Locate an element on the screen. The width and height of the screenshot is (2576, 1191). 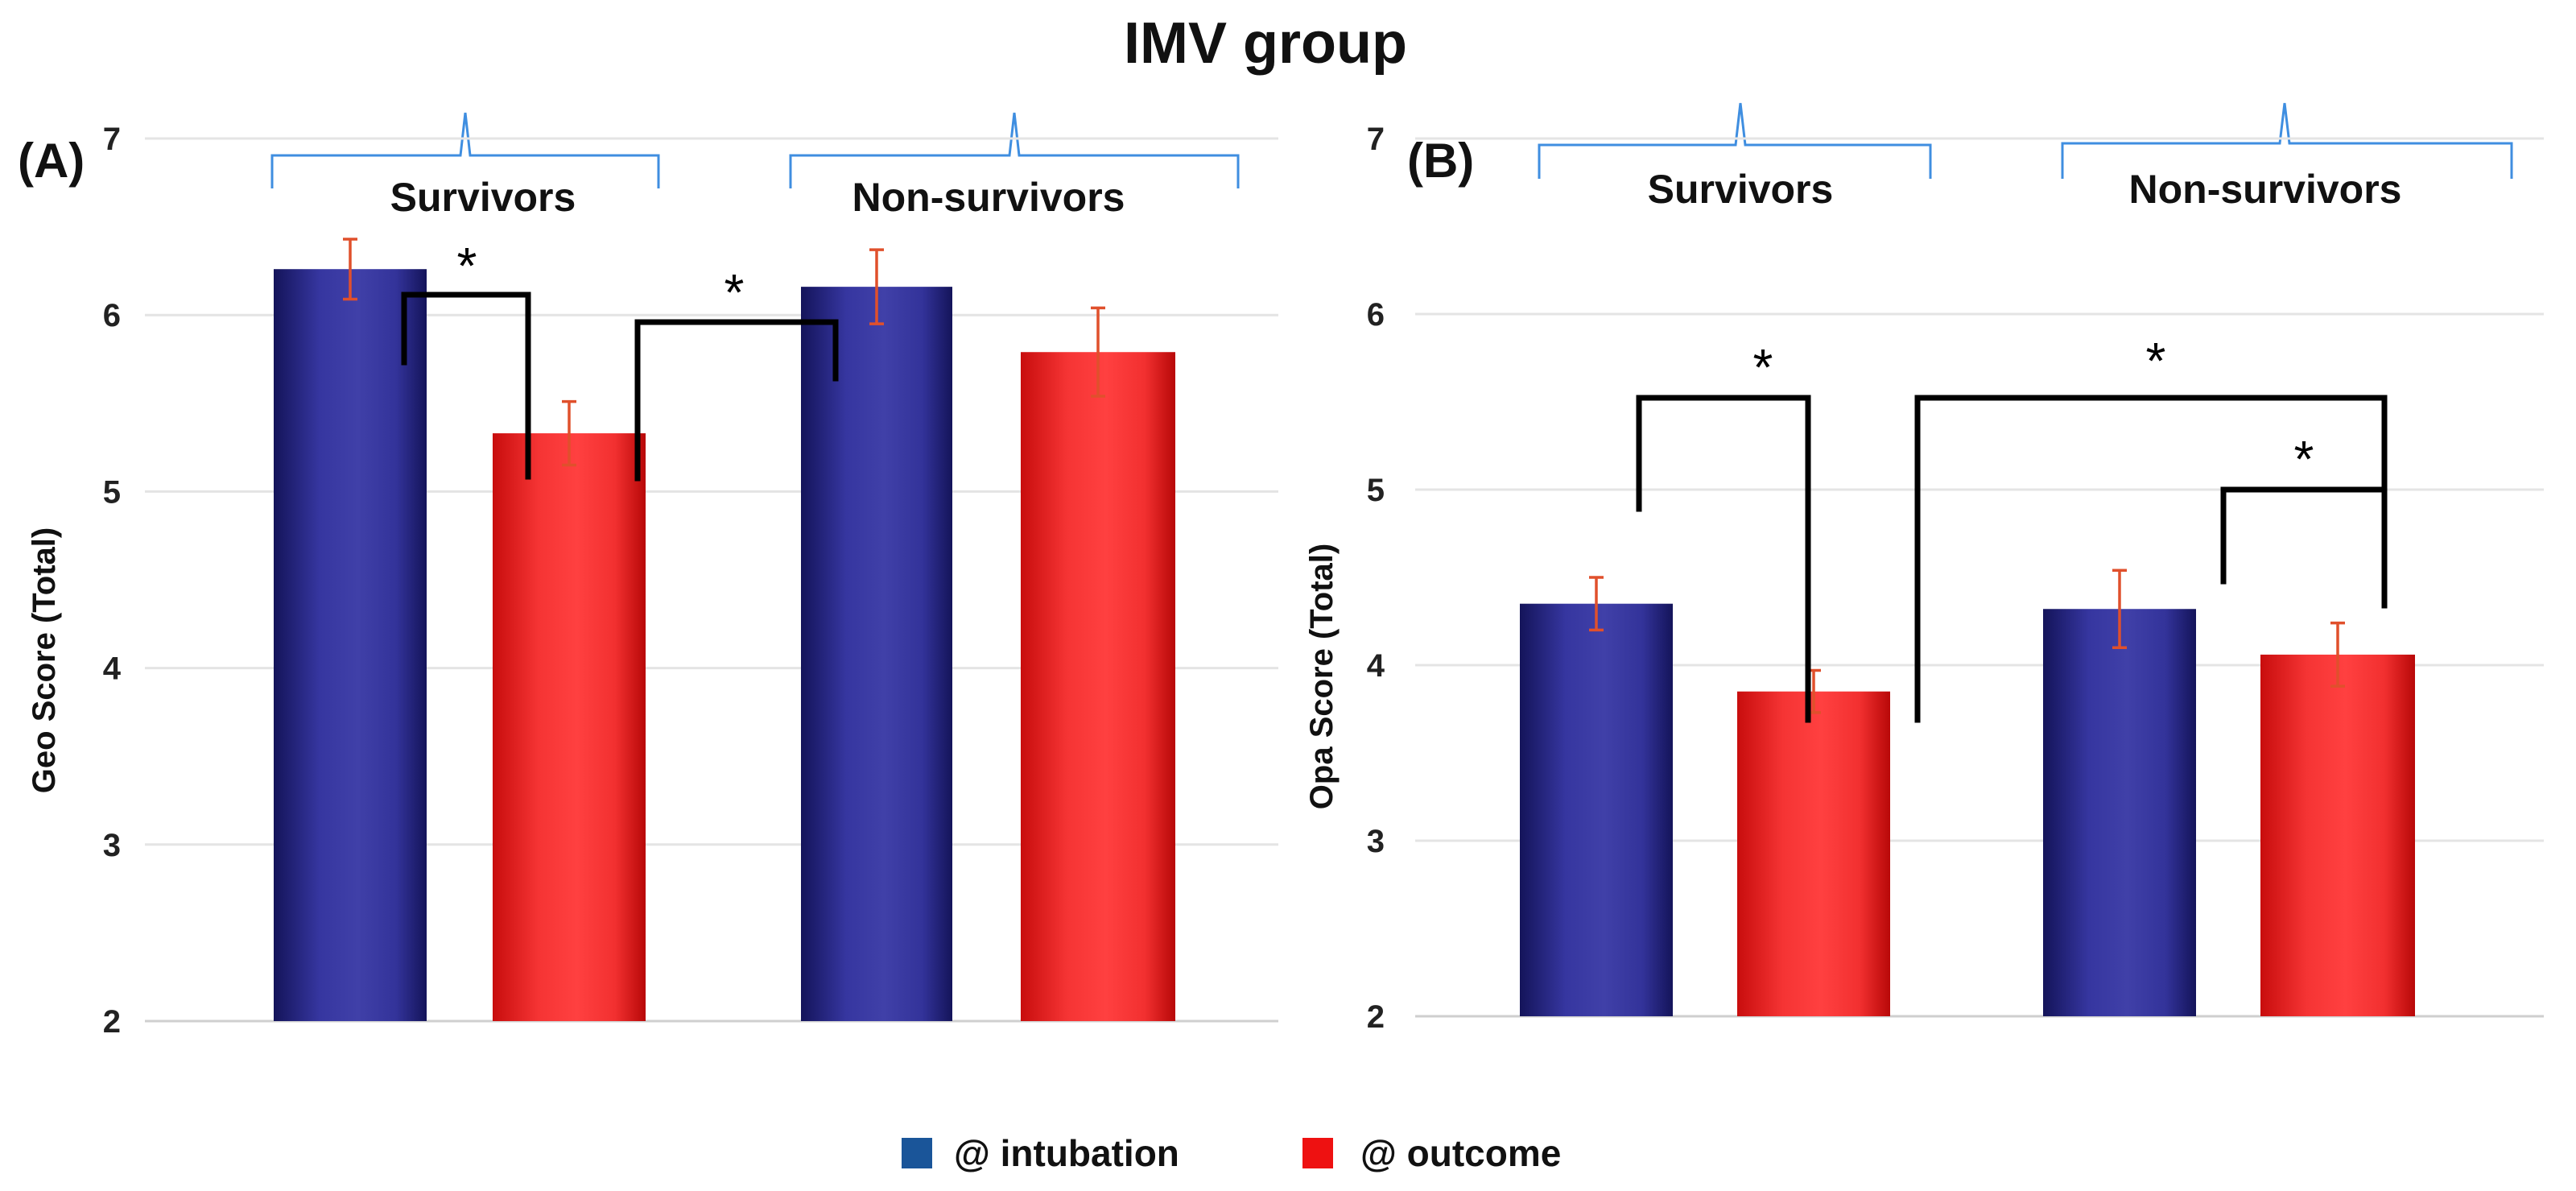
panel-b-significance: * * * is located at coordinates (2012, 527).